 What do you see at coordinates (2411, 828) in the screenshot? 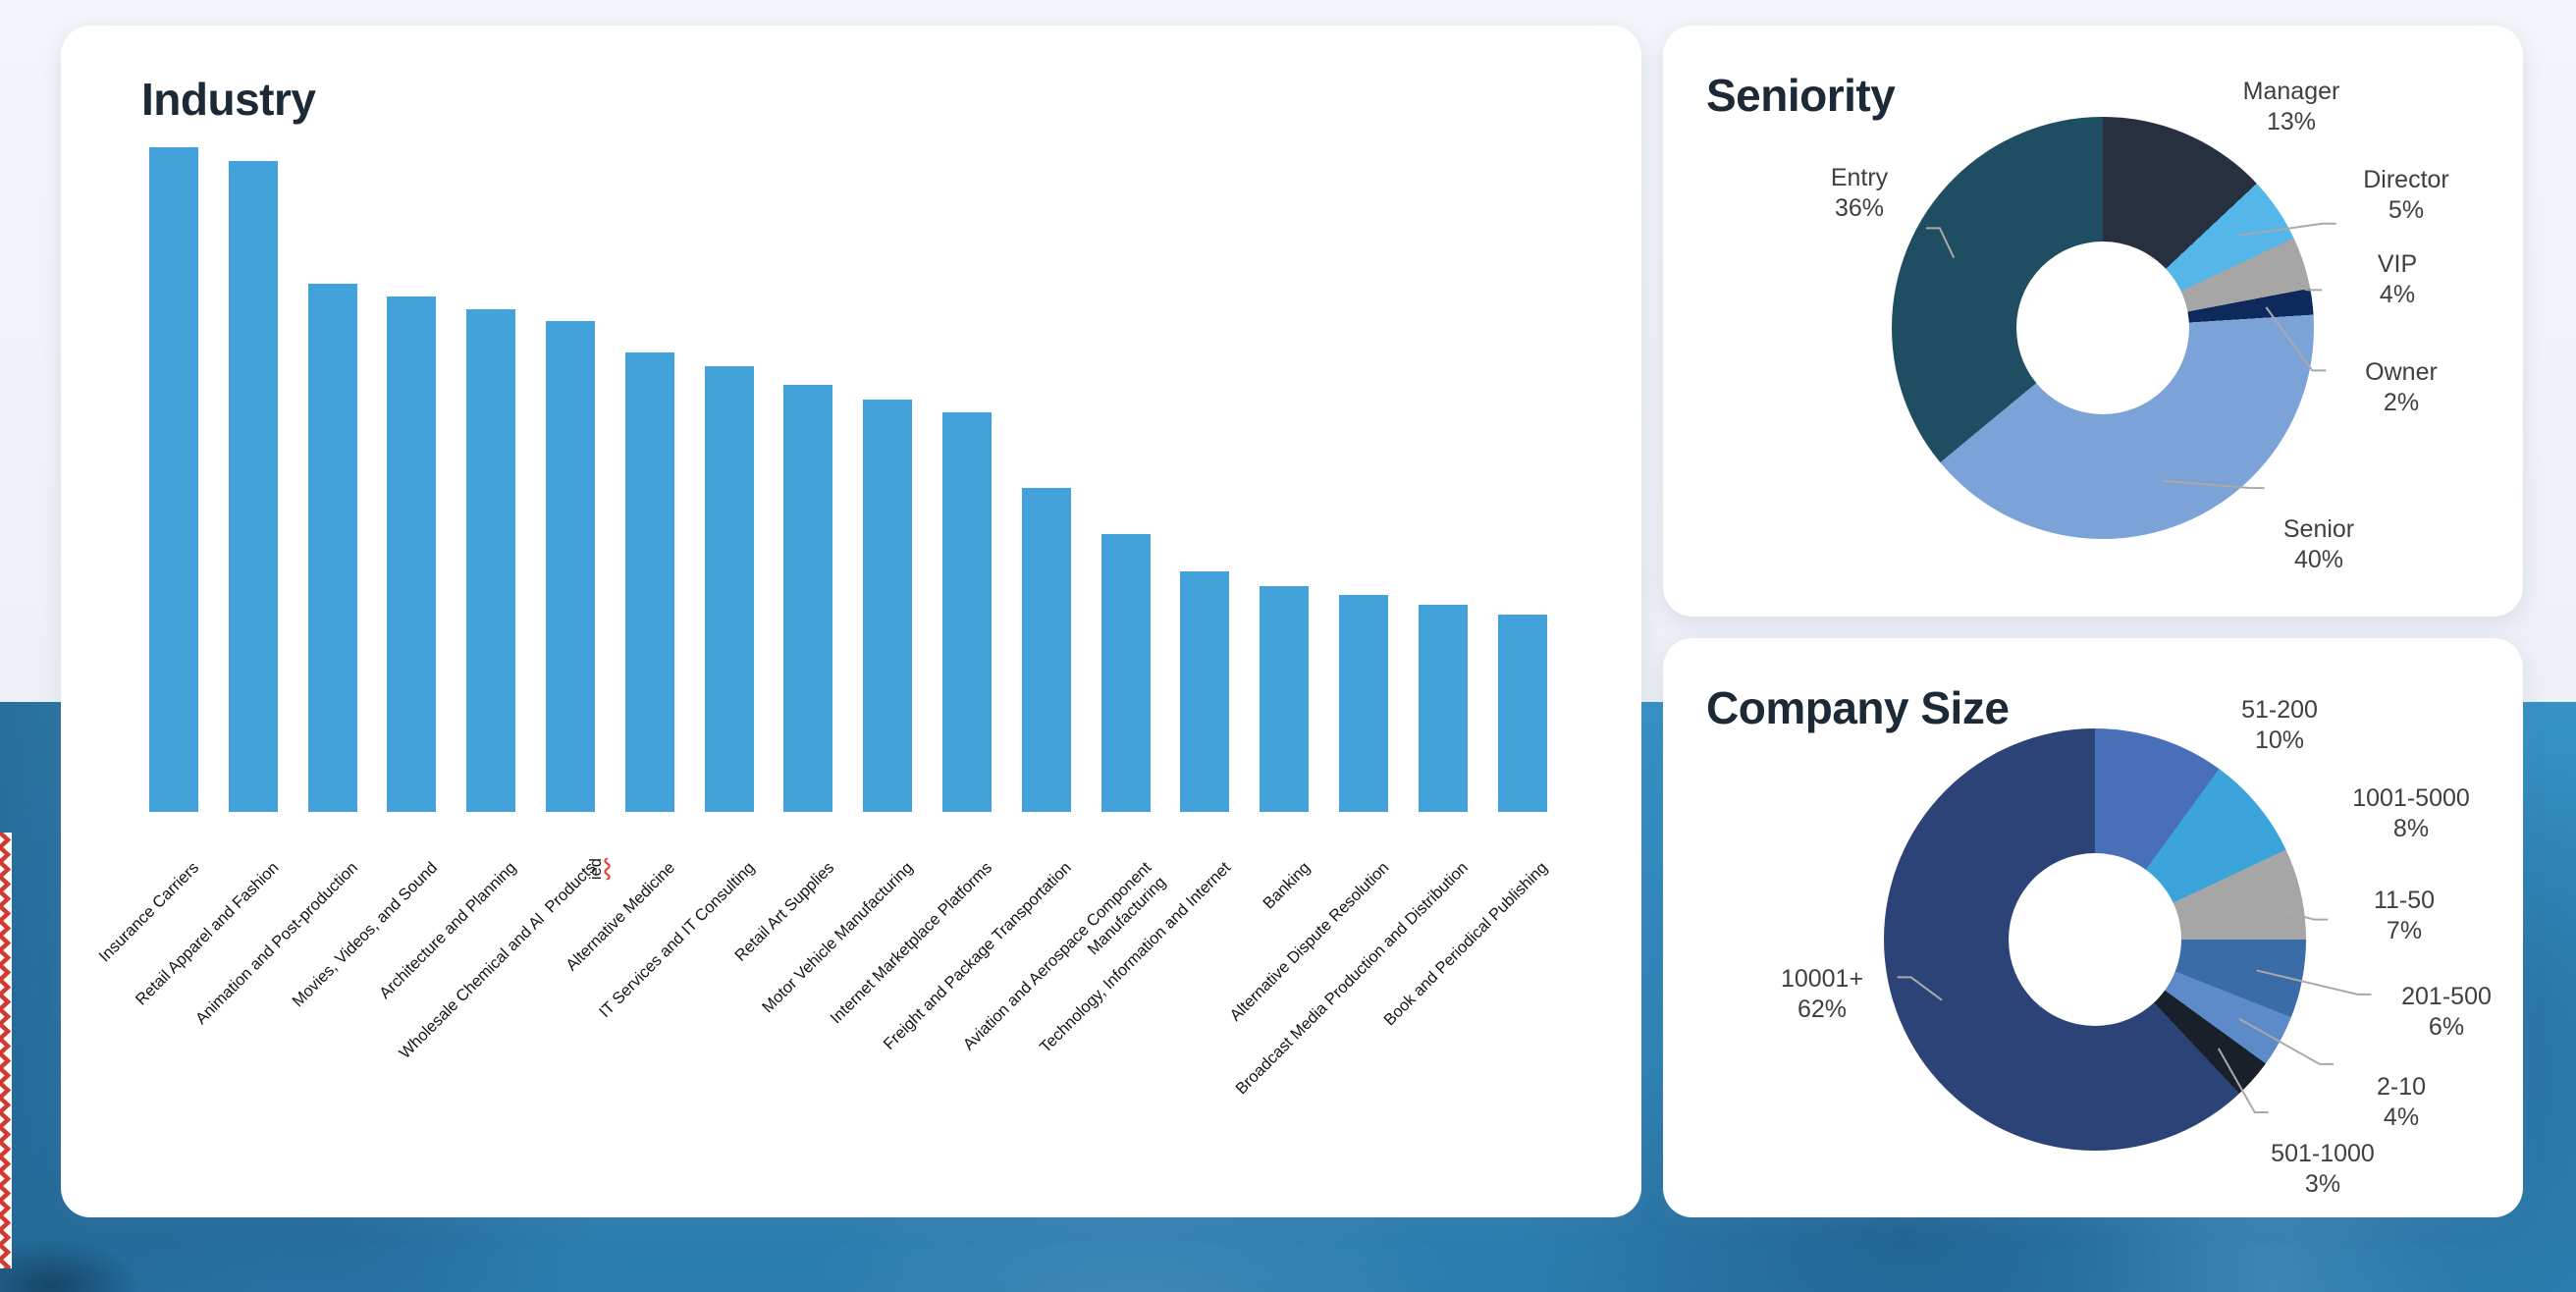
I see `segment-percent: 8%` at bounding box center [2411, 828].